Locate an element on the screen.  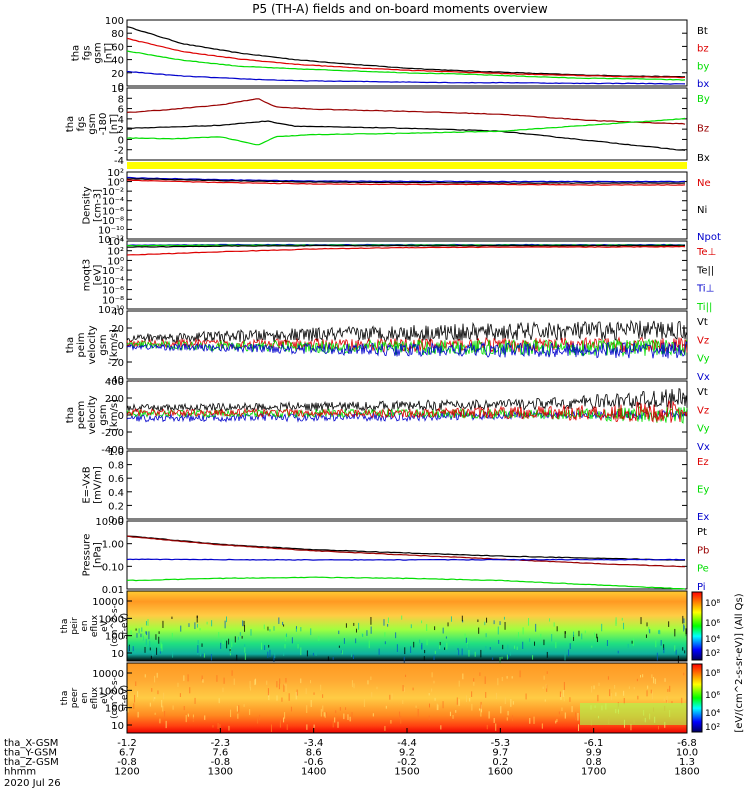
ephemeris-value: -0.2 is located at coordinates (407, 762).